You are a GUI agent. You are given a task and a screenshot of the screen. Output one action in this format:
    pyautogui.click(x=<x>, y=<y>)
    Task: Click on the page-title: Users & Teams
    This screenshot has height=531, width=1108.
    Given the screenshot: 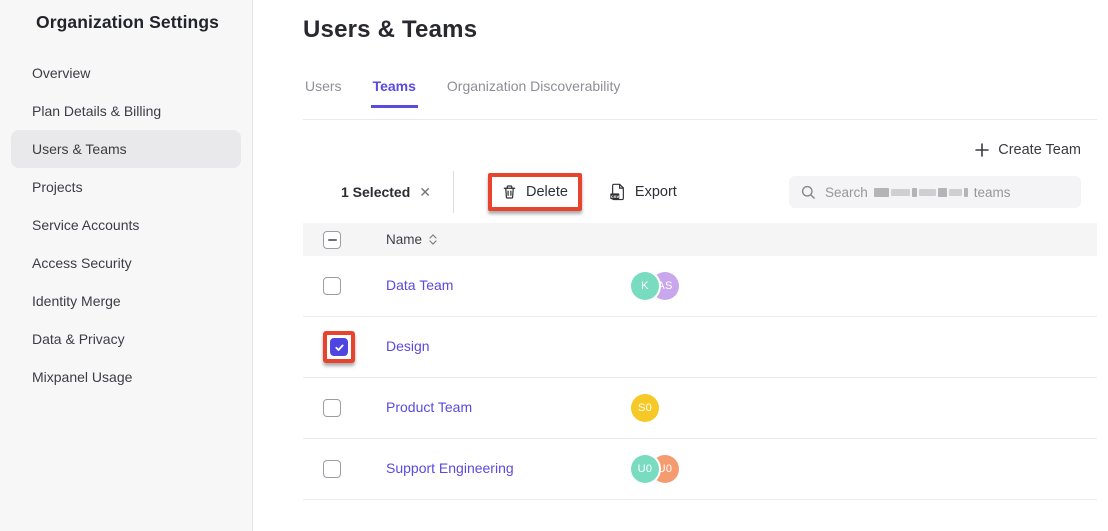 What is the action you would take?
    pyautogui.click(x=390, y=29)
    